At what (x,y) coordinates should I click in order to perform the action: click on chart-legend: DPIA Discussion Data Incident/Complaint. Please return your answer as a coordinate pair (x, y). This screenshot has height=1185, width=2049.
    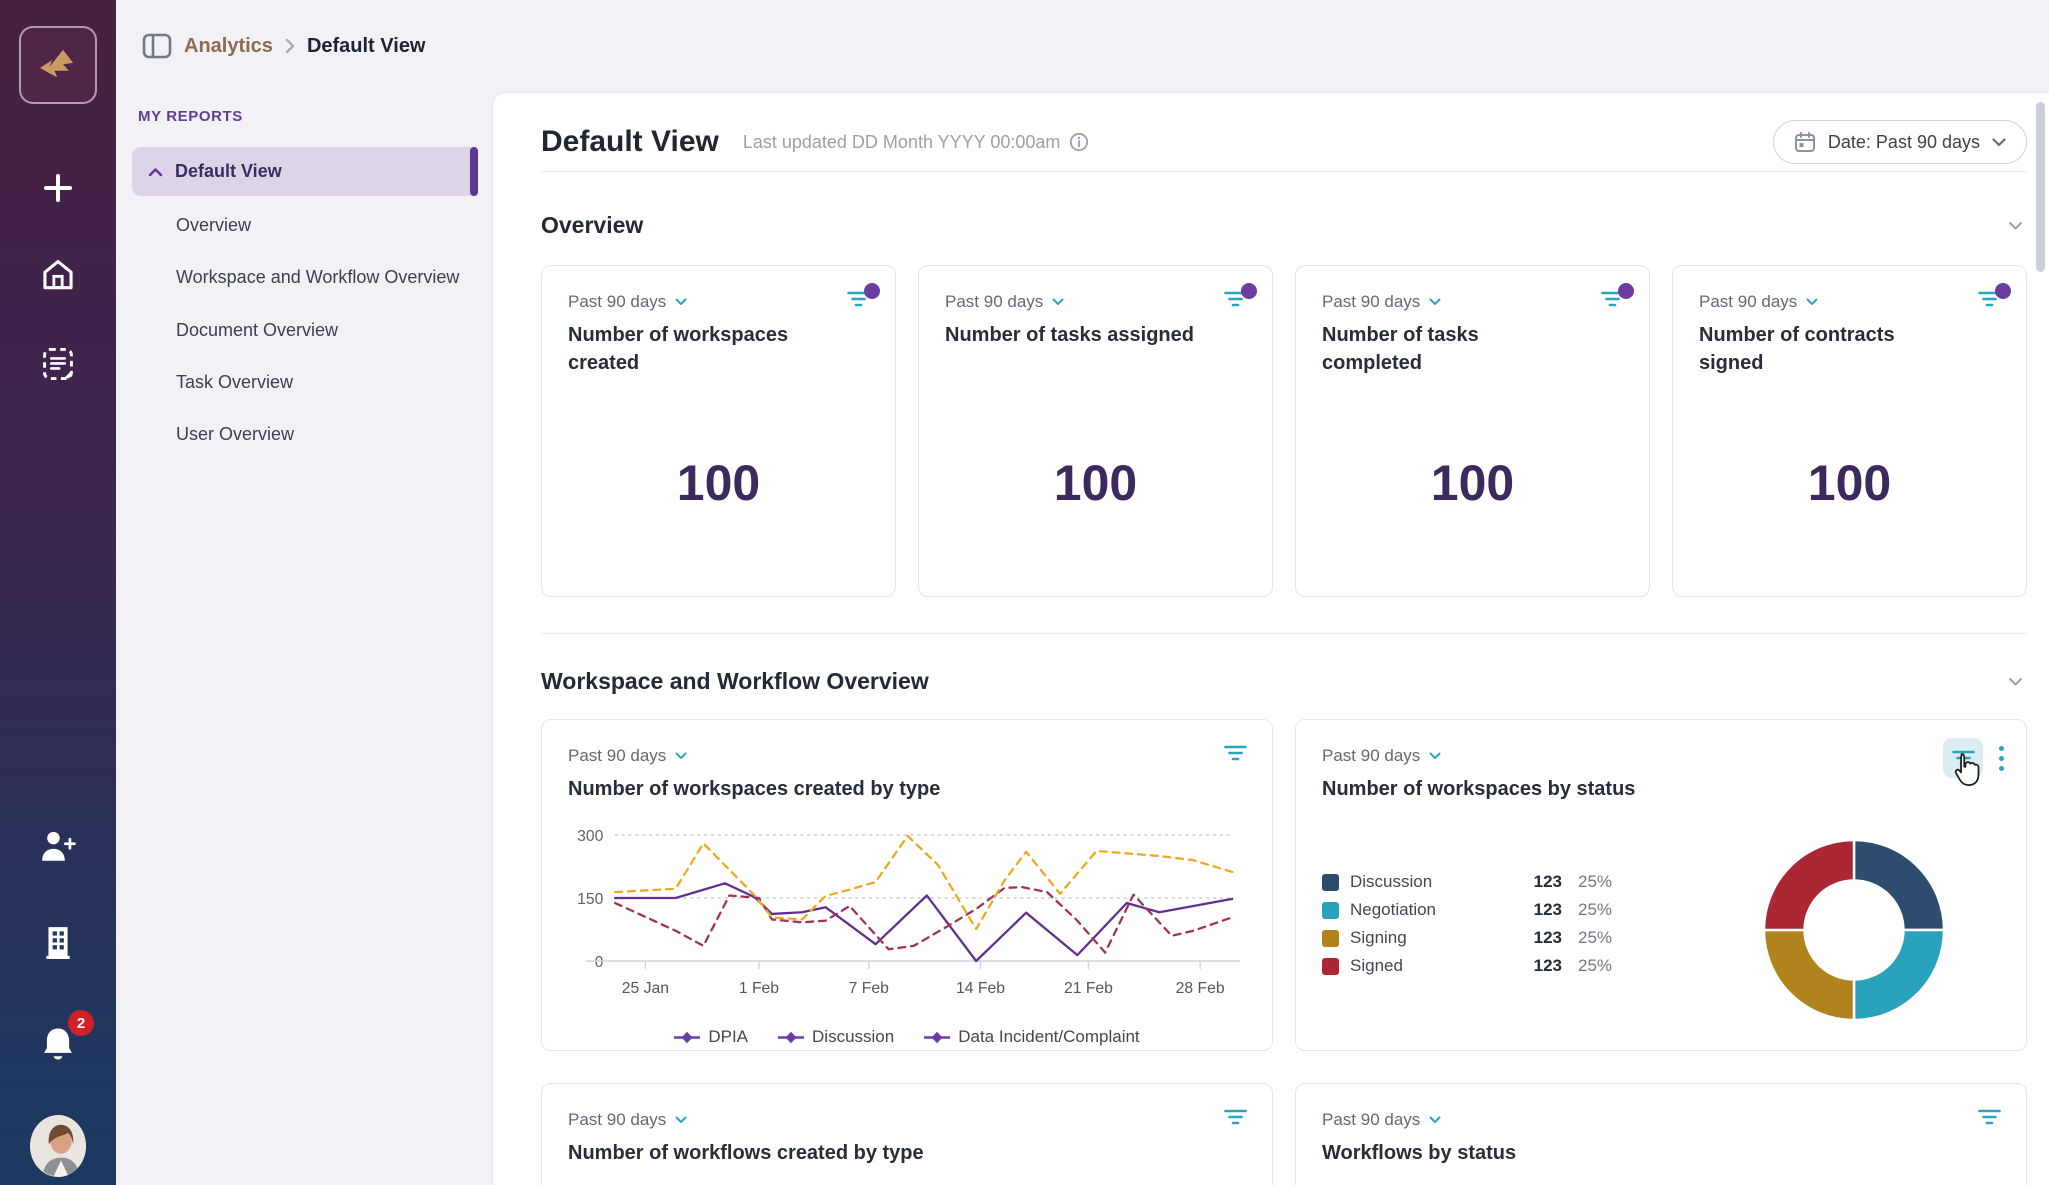
    Looking at the image, I should click on (907, 1037).